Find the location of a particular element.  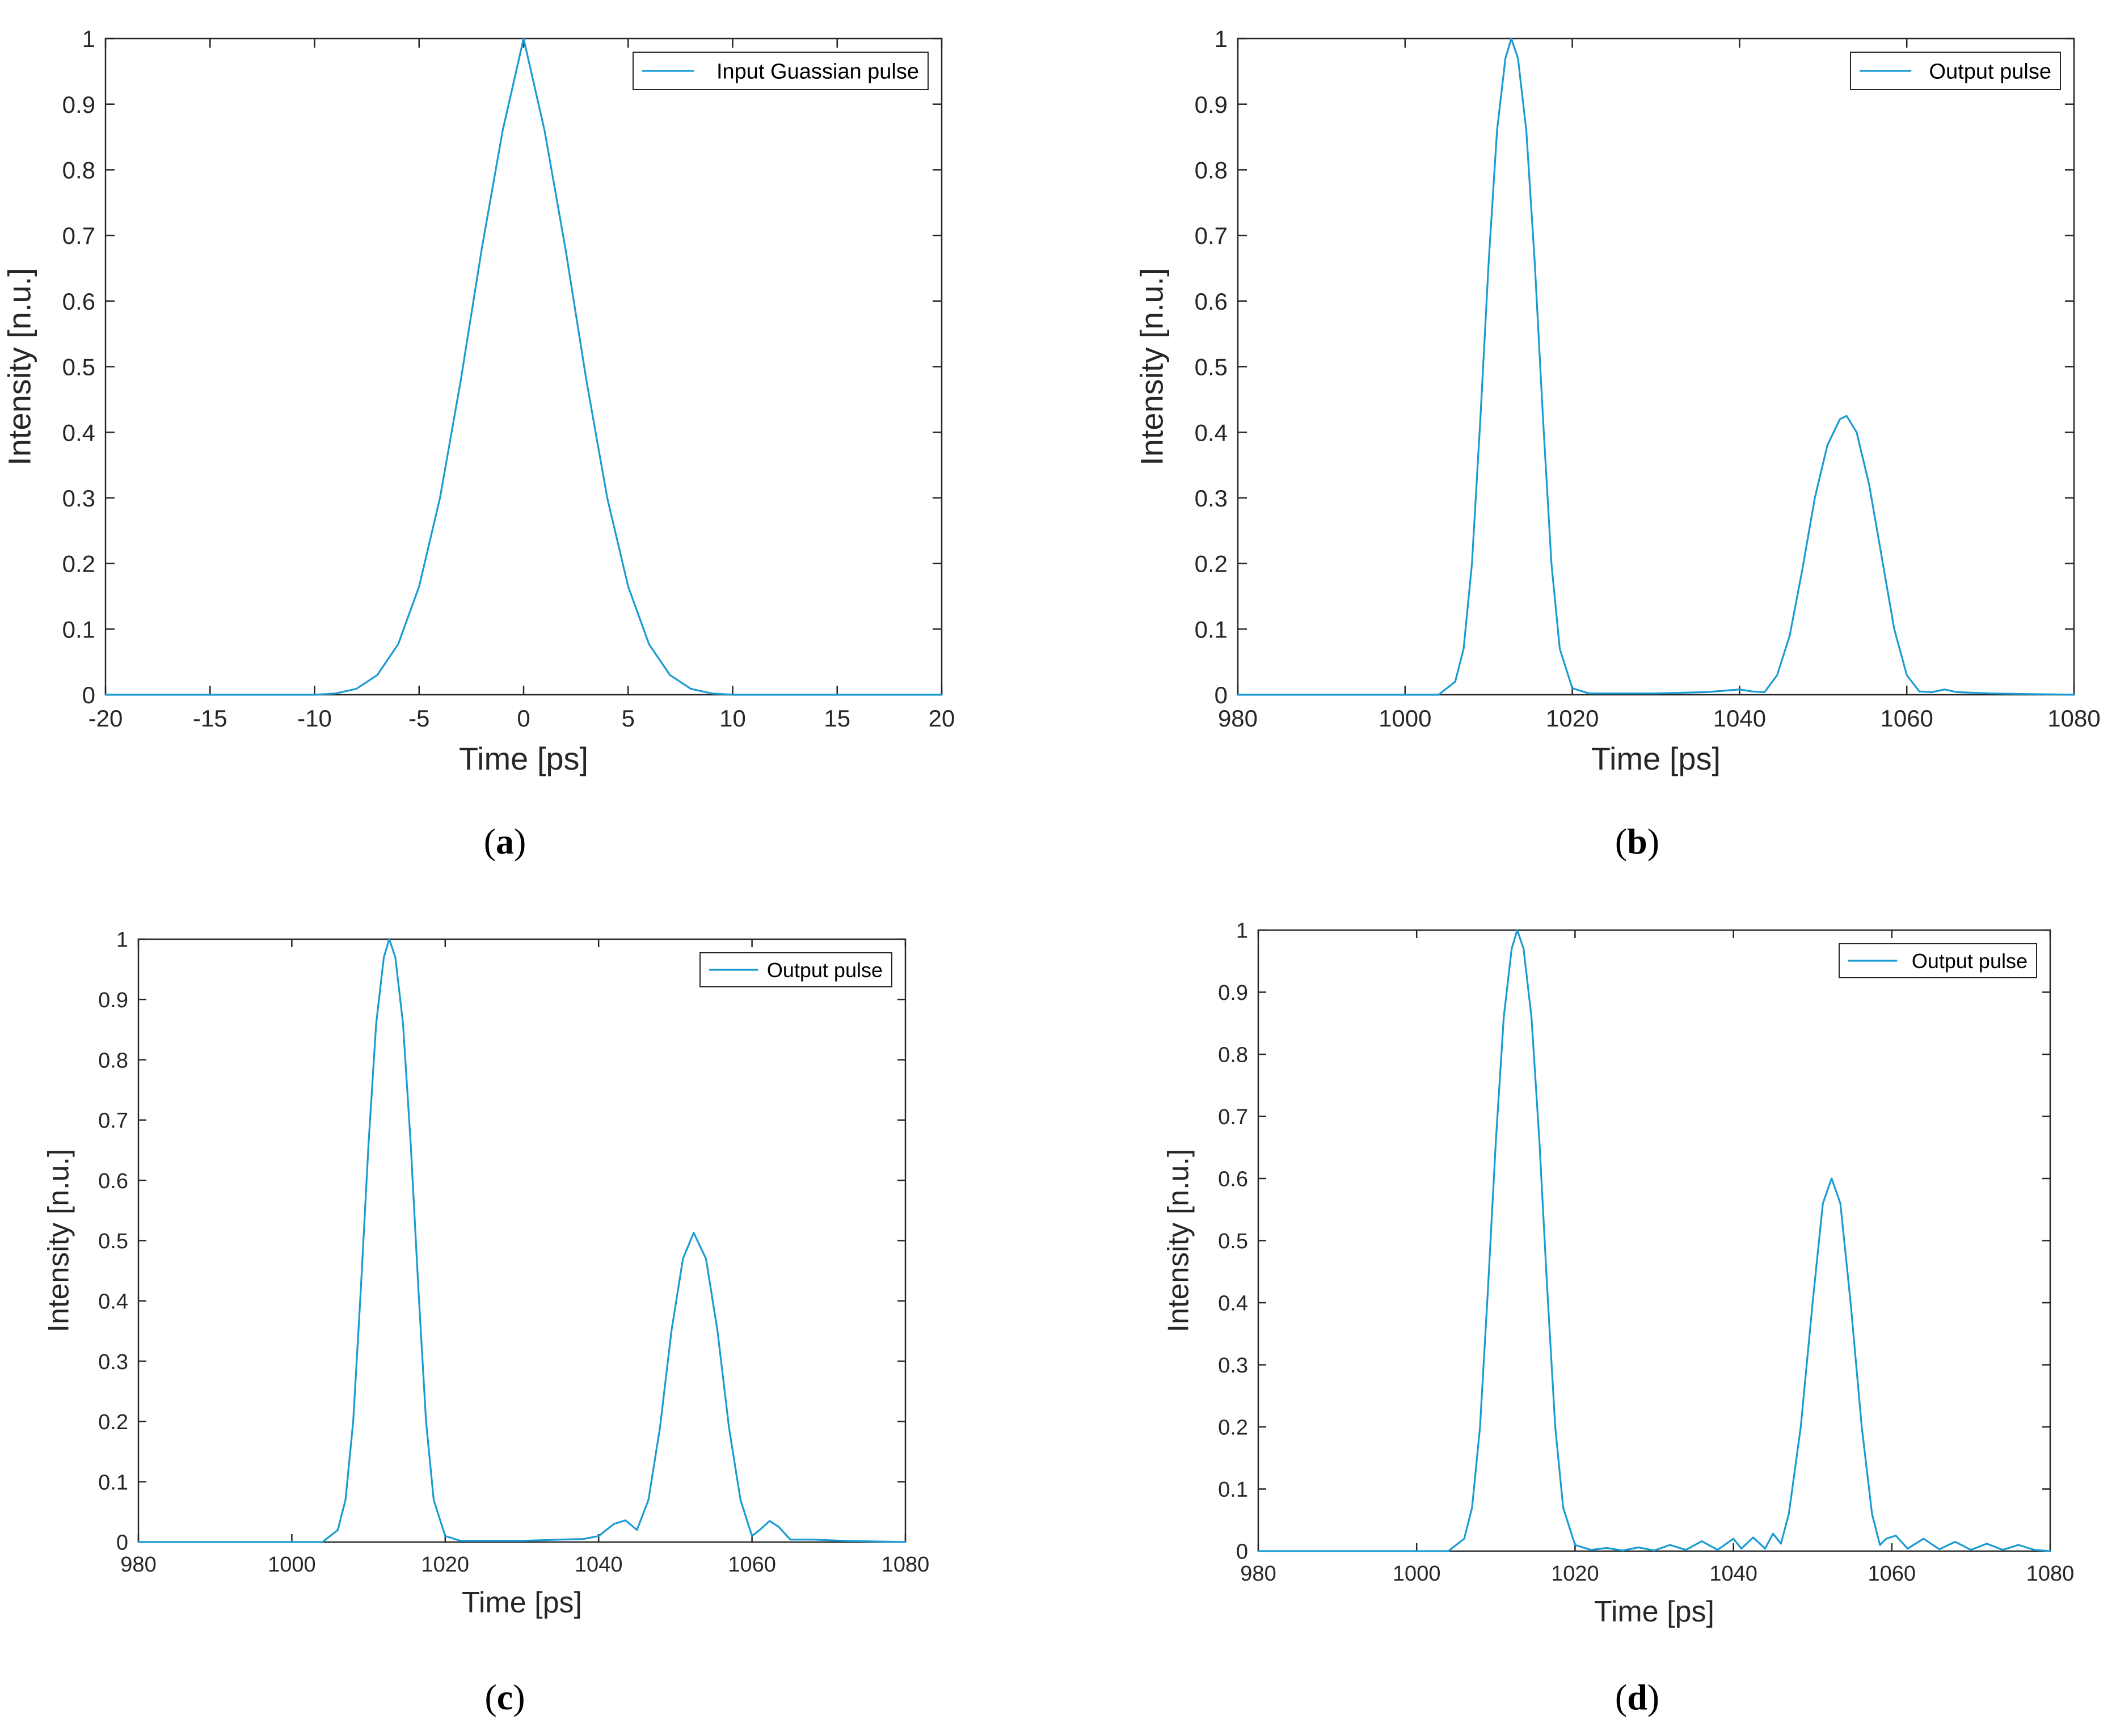

x-tick-label: 15 is located at coordinates (837, 718).